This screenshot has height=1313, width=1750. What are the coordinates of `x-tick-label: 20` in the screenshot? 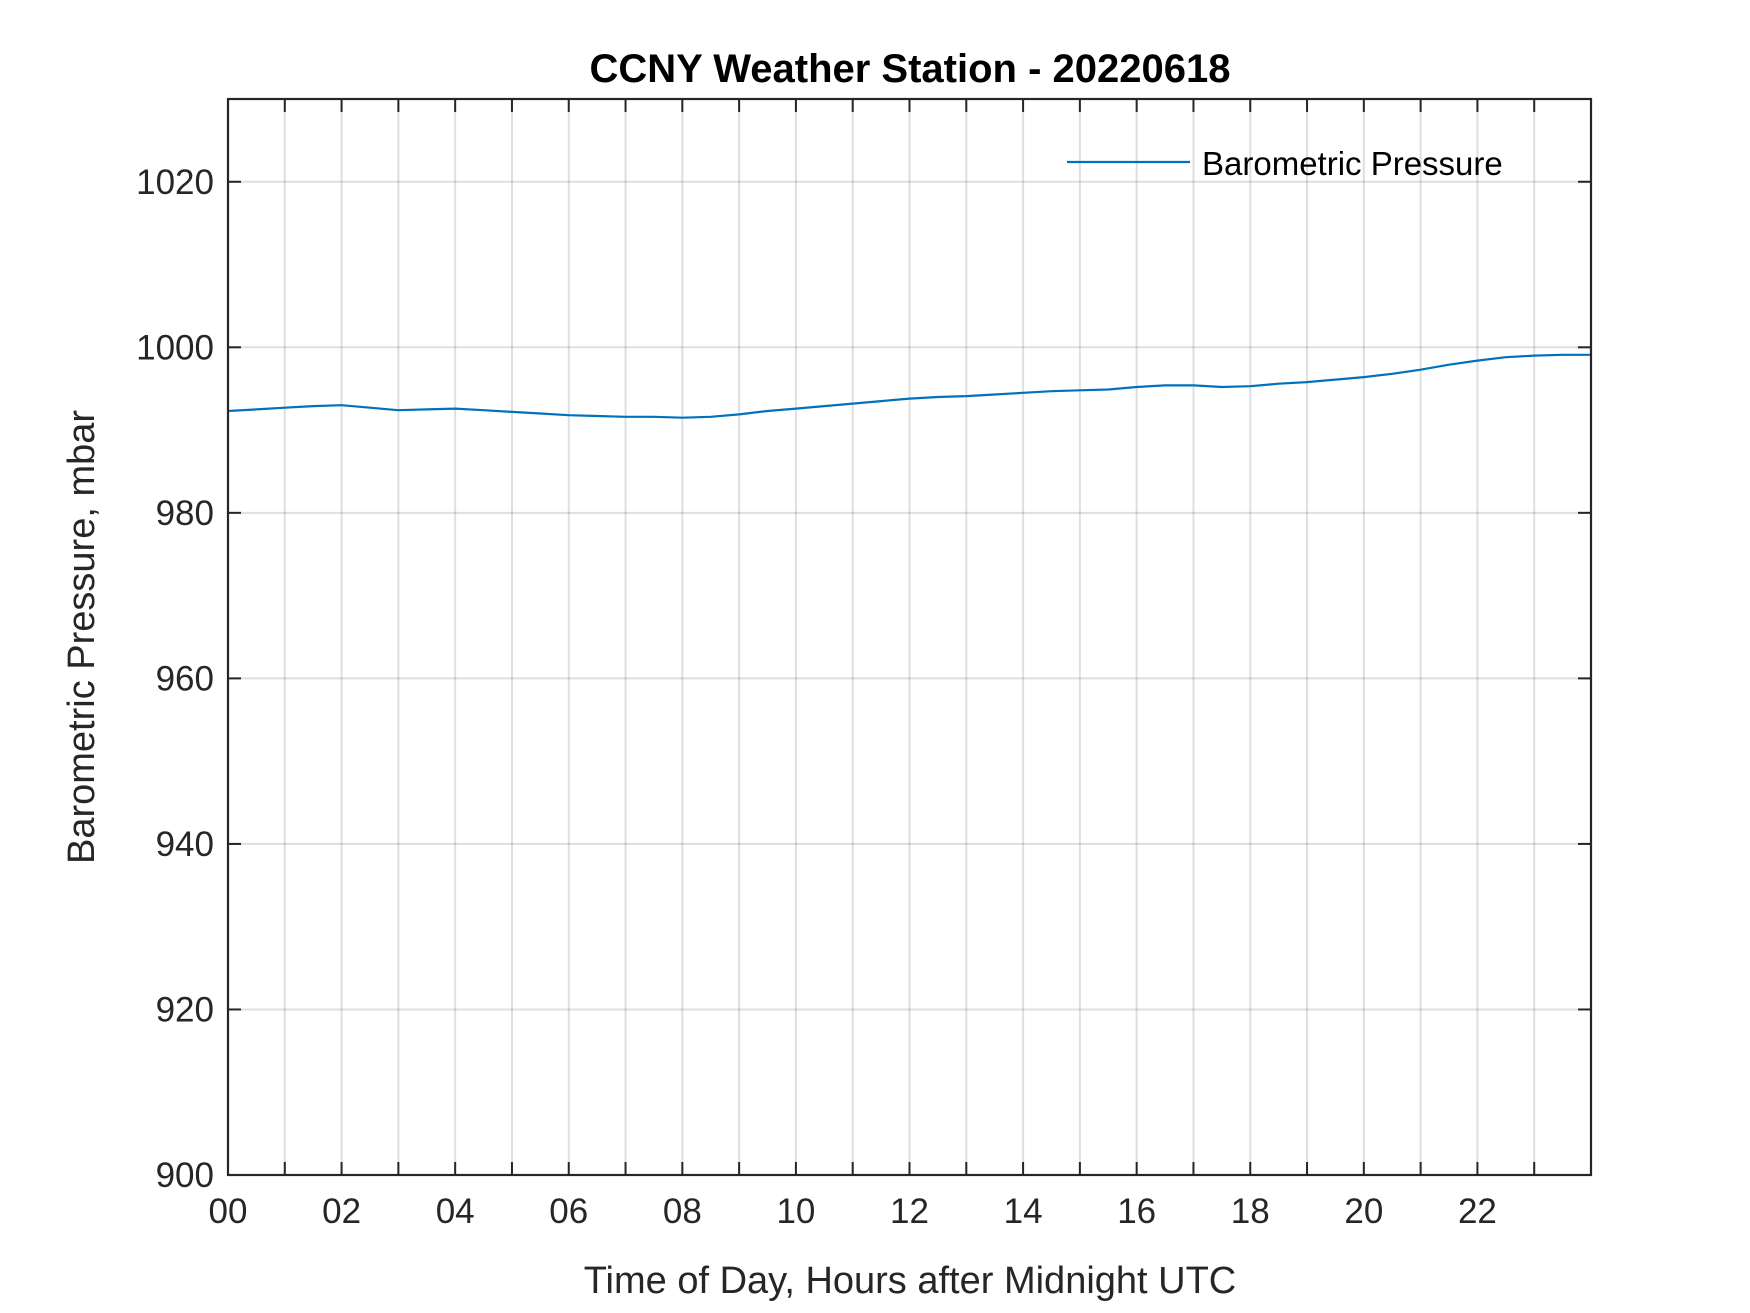 It's located at (1363, 1211).